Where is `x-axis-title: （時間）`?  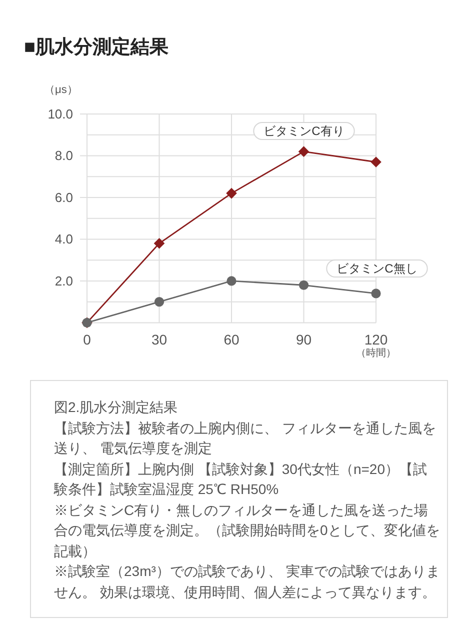 x-axis-title: （時間） is located at coordinates (376, 353).